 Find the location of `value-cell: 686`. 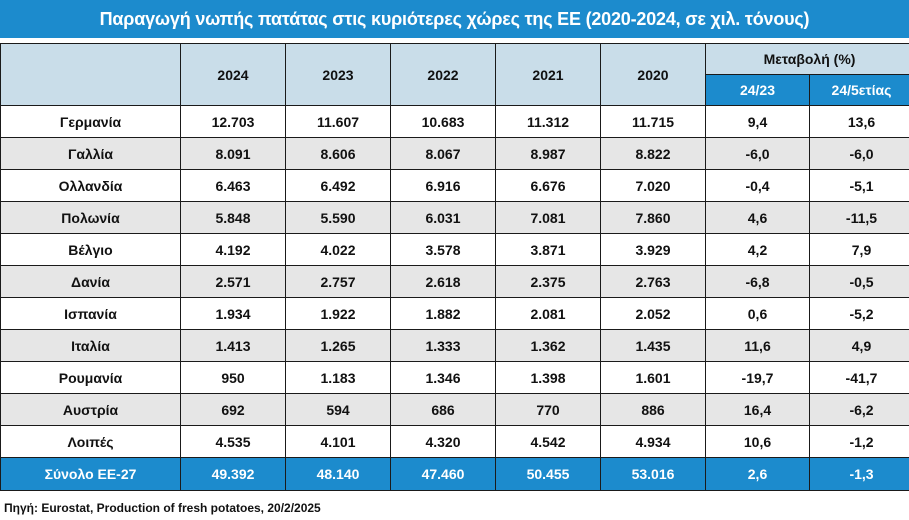

value-cell: 686 is located at coordinates (443, 409).